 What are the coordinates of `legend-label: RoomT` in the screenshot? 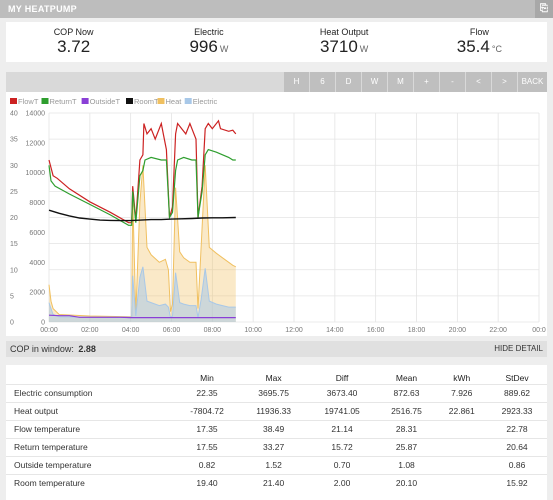 It's located at (146, 101).